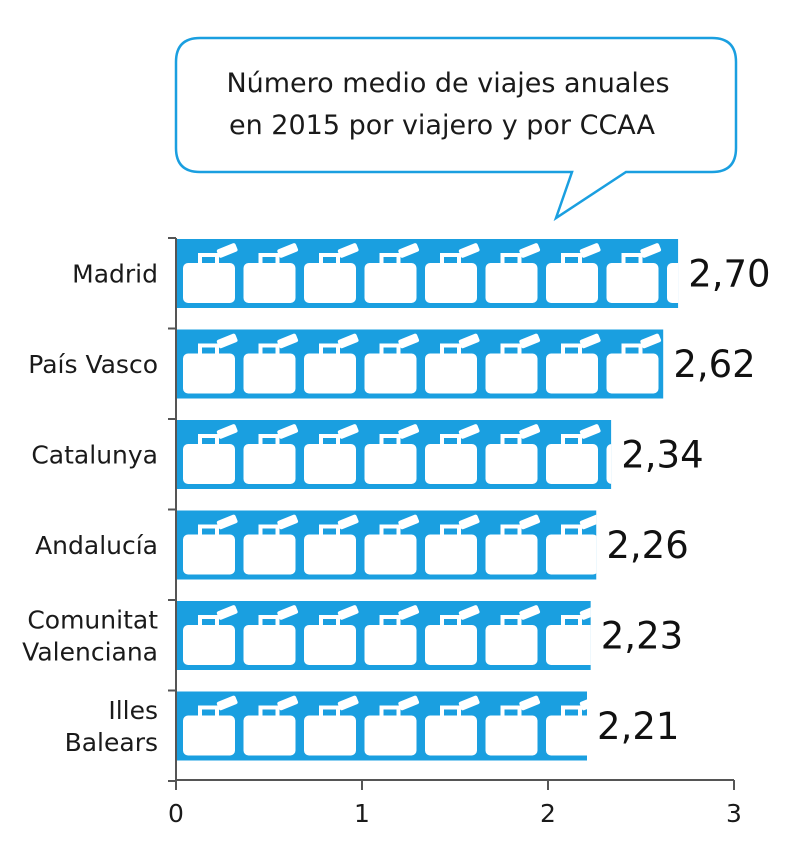 Image resolution: width=800 pixels, height=862 pixels. Describe the element at coordinates (362, 813) in the screenshot. I see `x-tick-label: 1` at that location.